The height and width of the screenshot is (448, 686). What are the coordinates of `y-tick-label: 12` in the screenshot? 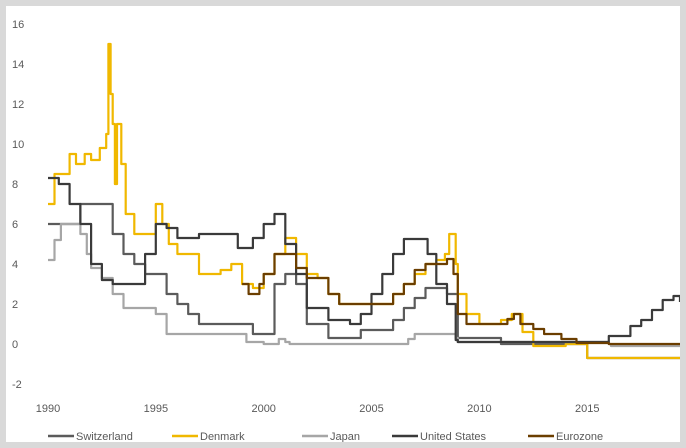 It's located at (18, 105).